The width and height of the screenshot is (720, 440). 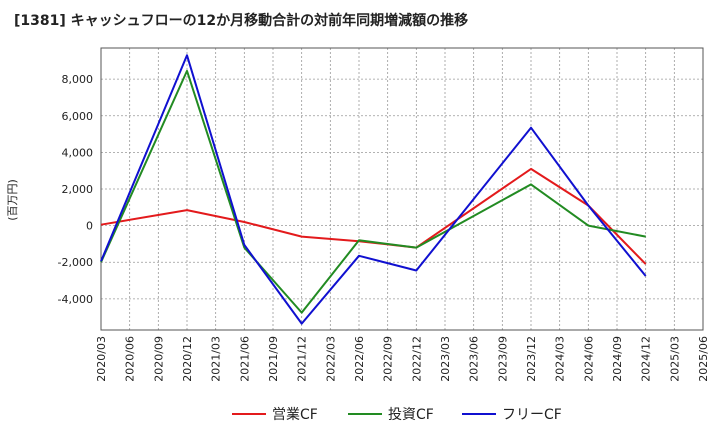 What do you see at coordinates (78, 79) in the screenshot?
I see `y-tick-label: 8,000` at bounding box center [78, 79].